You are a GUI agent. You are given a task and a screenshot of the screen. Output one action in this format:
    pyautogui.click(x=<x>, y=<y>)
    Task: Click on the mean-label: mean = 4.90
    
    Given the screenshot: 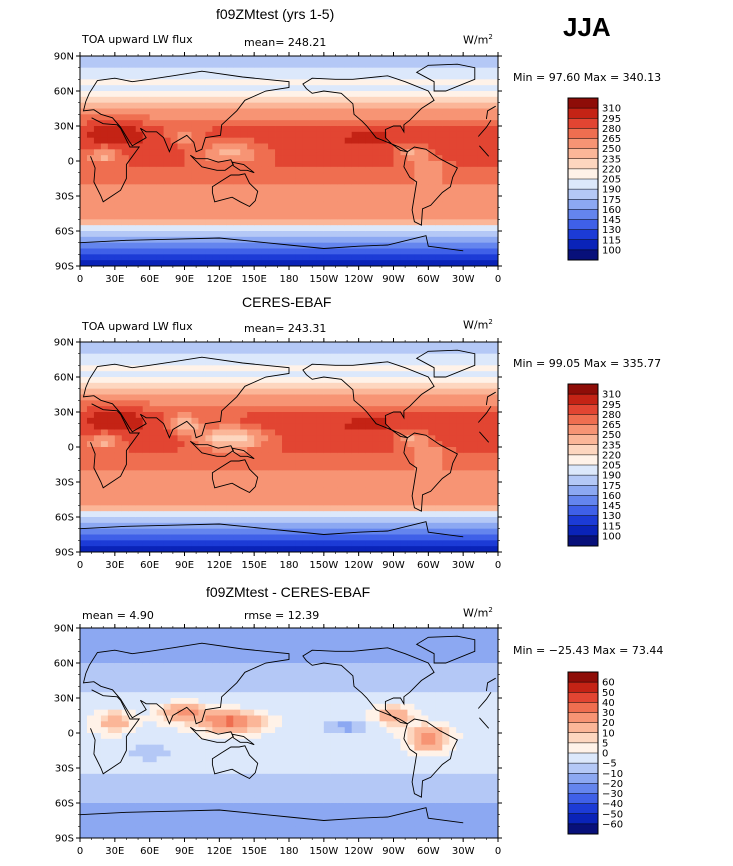 What is the action you would take?
    pyautogui.click(x=118, y=615)
    